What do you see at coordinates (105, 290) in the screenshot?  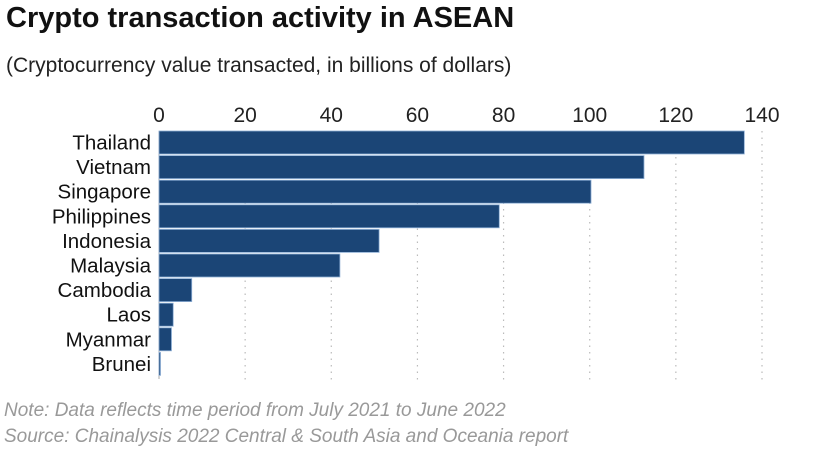 I see `category-label: Cambodia` at bounding box center [105, 290].